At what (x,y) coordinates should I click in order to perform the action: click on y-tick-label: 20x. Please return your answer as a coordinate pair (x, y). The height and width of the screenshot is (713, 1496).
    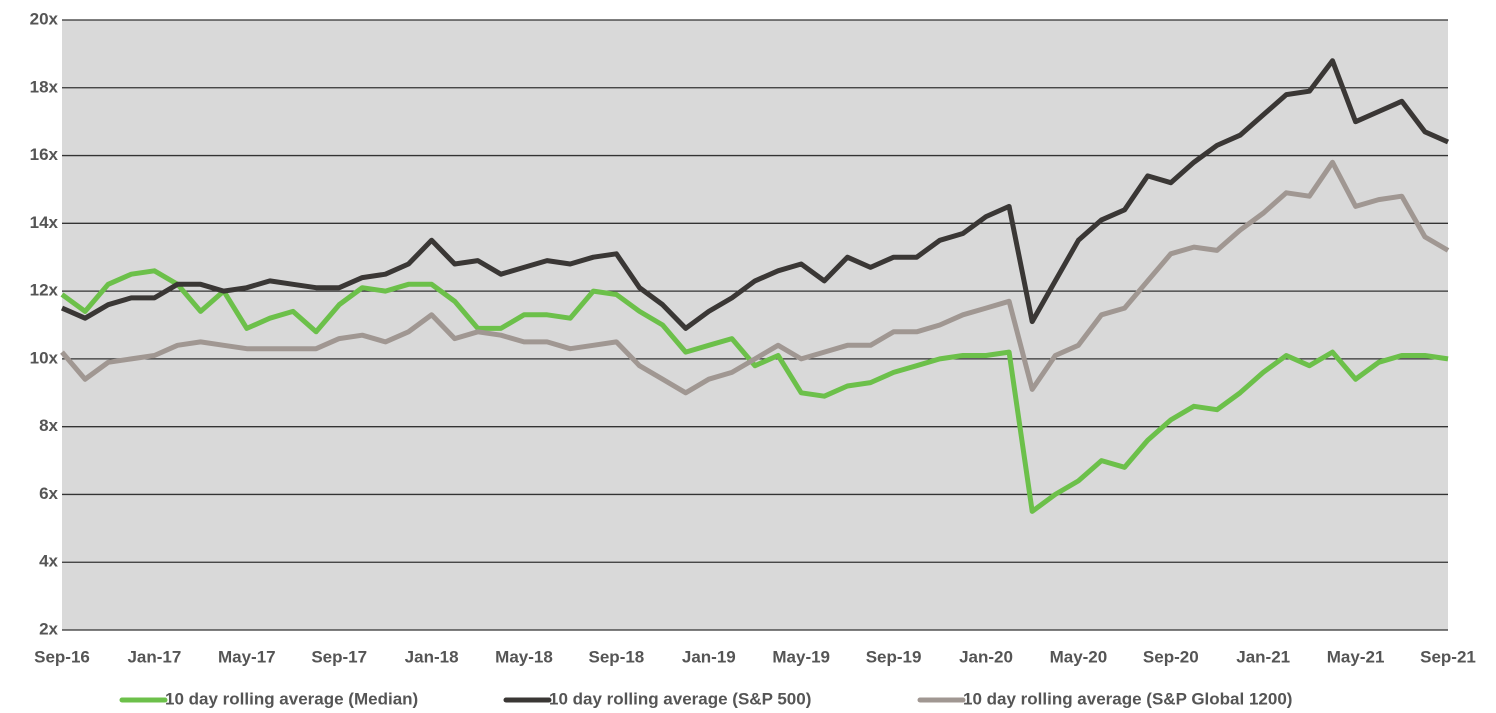
    Looking at the image, I should click on (44, 18).